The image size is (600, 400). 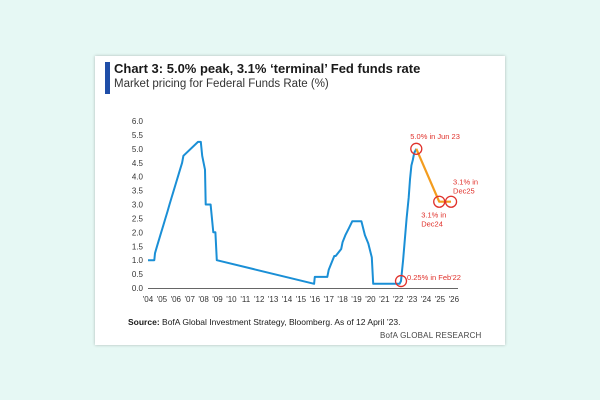 I want to click on x-tick-label: '06, so click(x=176, y=299).